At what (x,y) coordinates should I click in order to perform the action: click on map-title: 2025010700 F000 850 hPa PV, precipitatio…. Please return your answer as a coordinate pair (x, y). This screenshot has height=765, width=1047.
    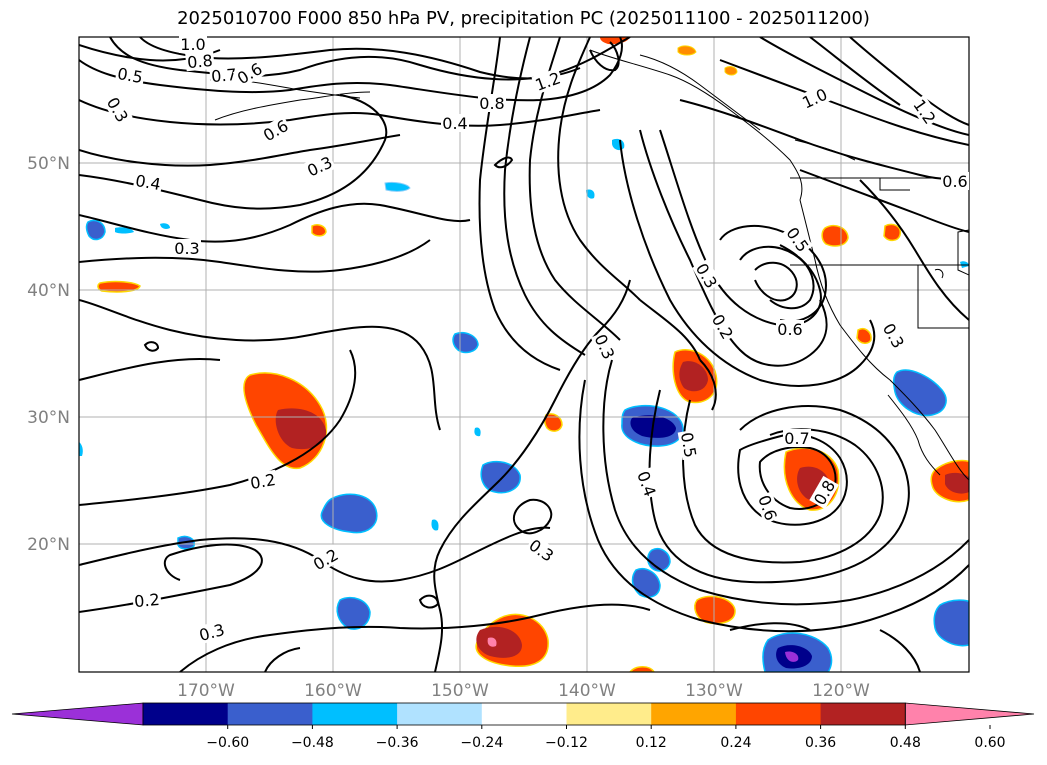
    Looking at the image, I should click on (523, 18).